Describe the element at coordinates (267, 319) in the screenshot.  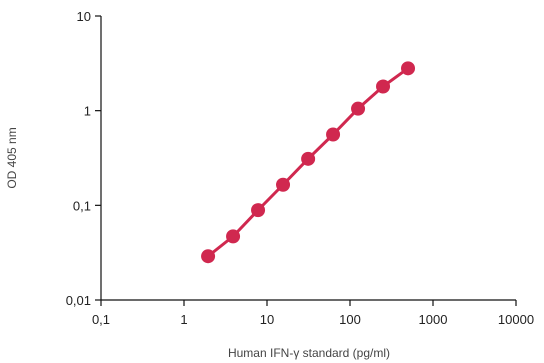
I see `x-tick-label: 10` at that location.